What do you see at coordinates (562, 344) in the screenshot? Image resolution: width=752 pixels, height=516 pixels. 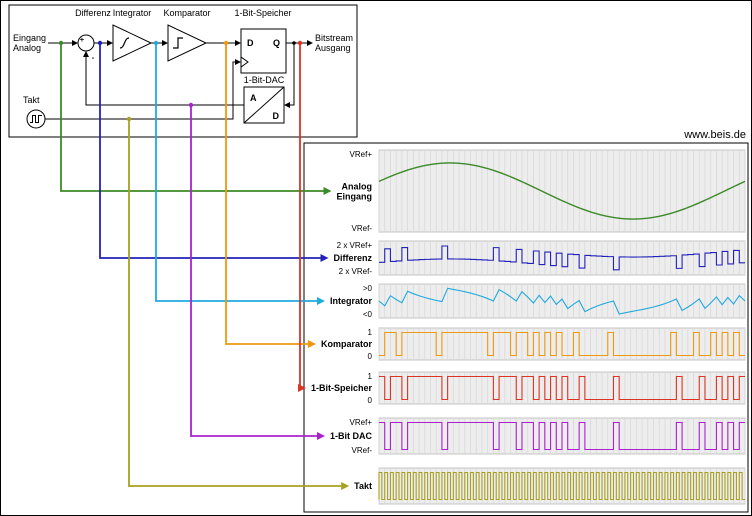 I see `komparator-waveform` at bounding box center [562, 344].